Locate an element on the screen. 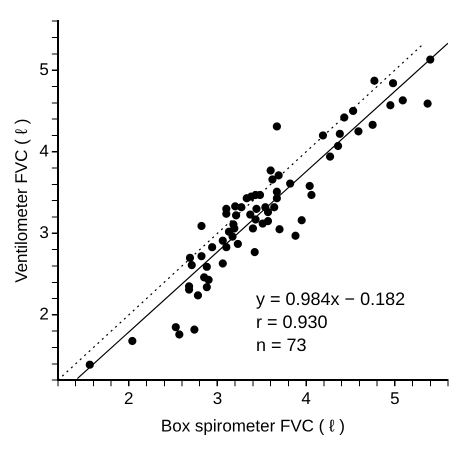  x-tick-label: 5 is located at coordinates (395, 398).